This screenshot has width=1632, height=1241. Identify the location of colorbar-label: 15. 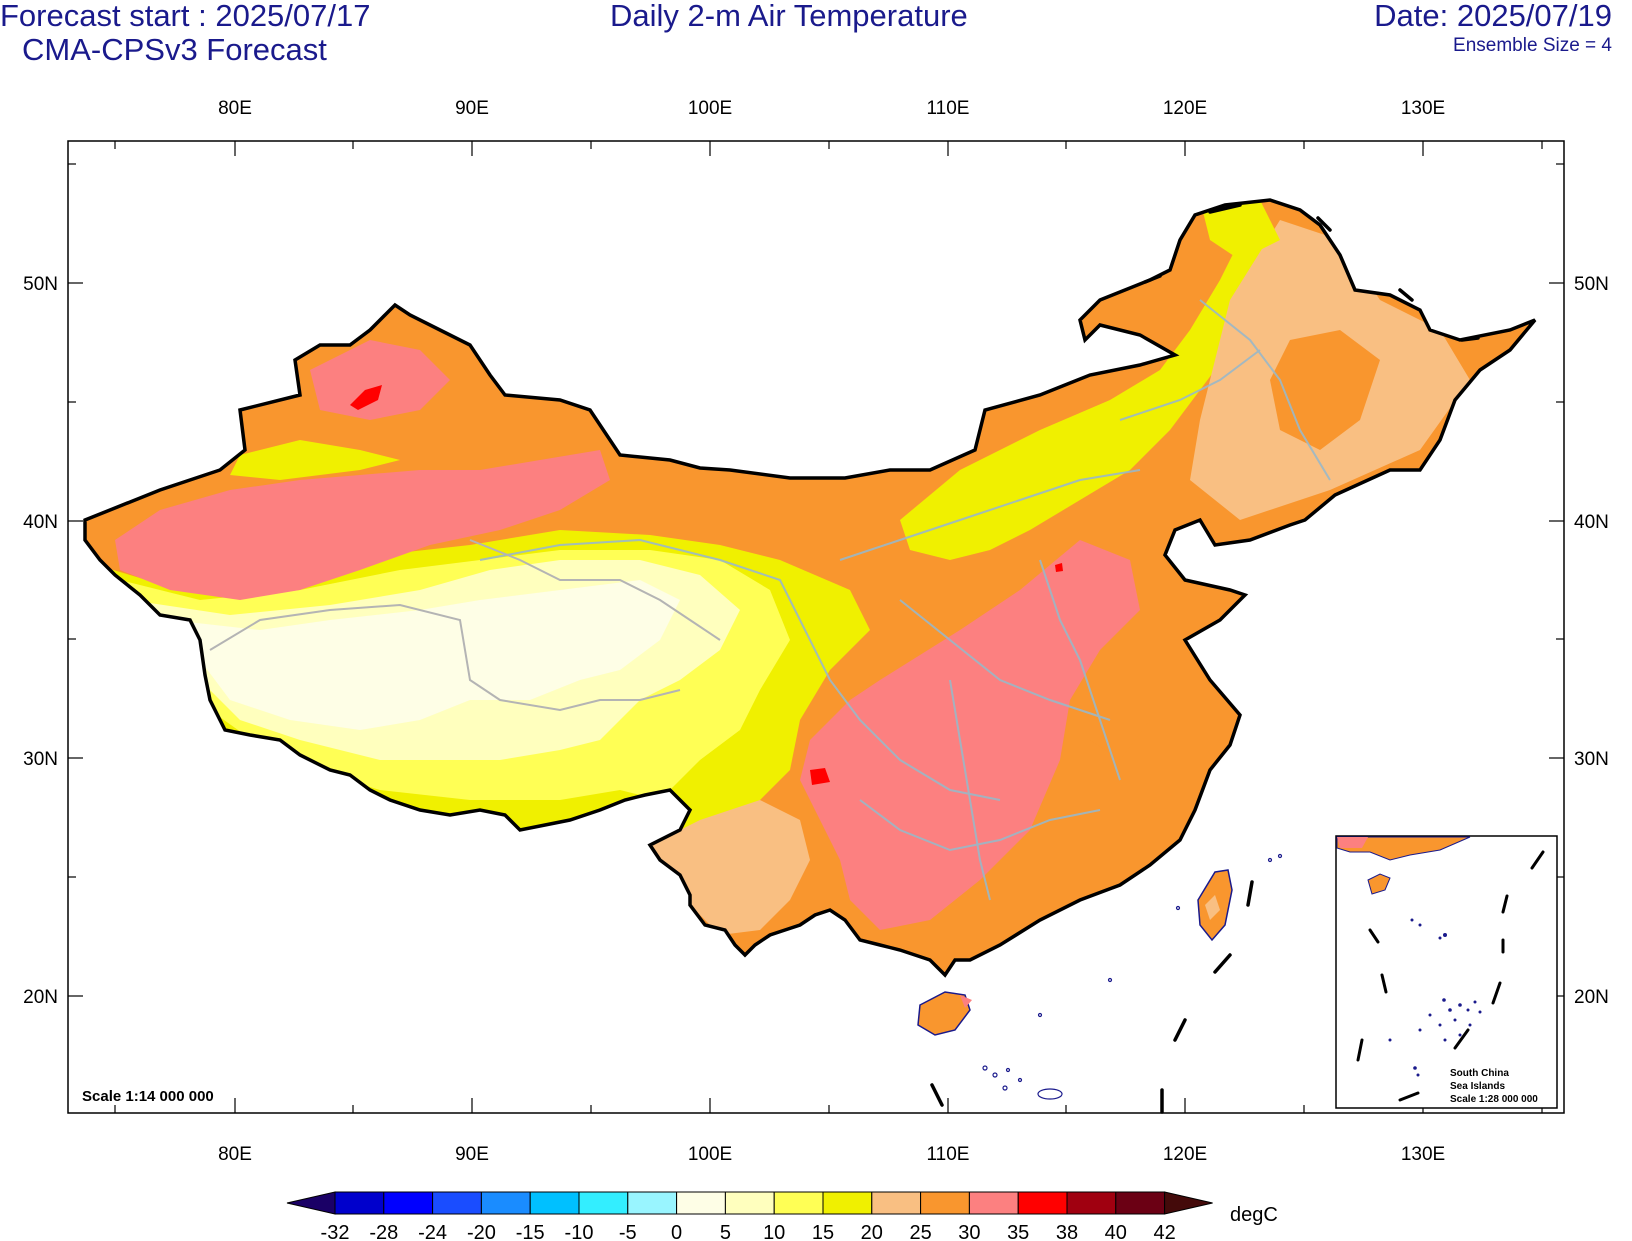
(823, 1231).